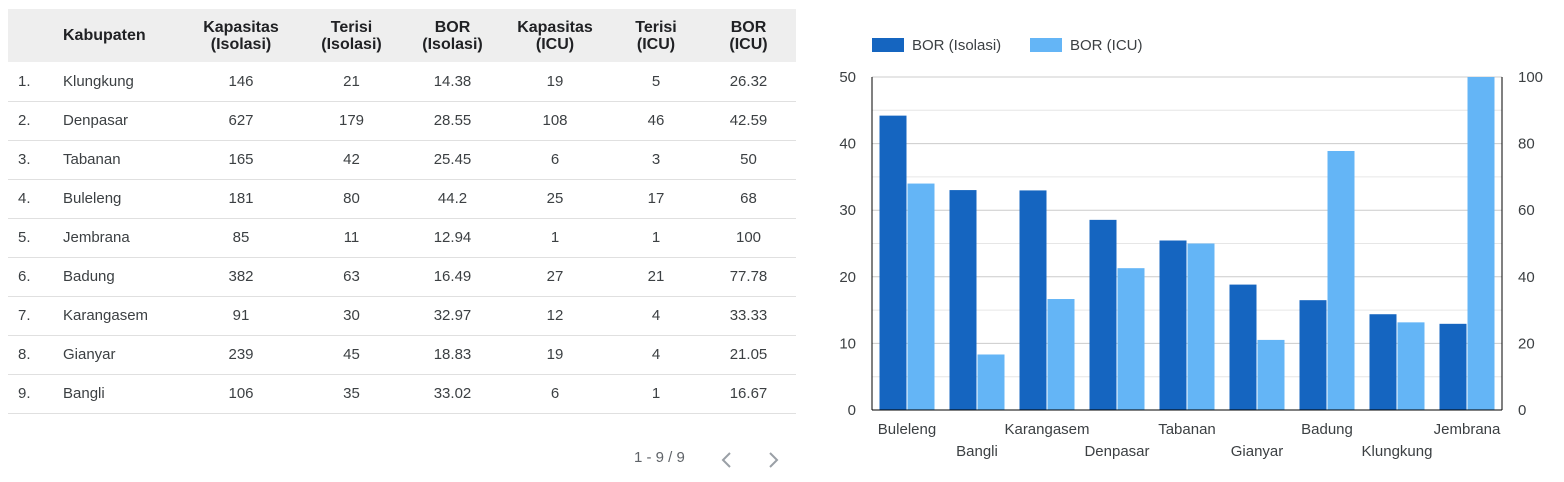 This screenshot has height=482, width=1564. I want to click on x-category-label: Gianyar, so click(1257, 451).